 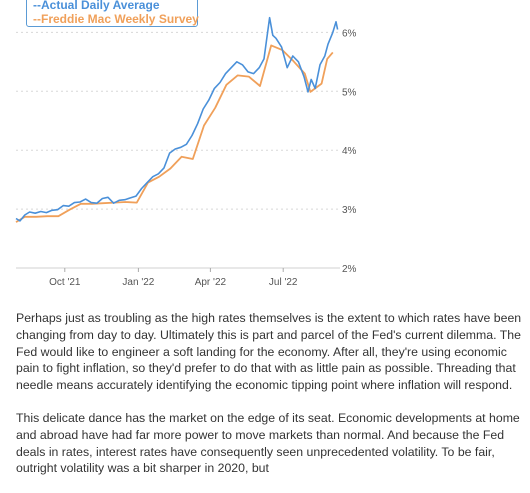 What do you see at coordinates (349, 151) in the screenshot?
I see `y-tick-label: 4%` at bounding box center [349, 151].